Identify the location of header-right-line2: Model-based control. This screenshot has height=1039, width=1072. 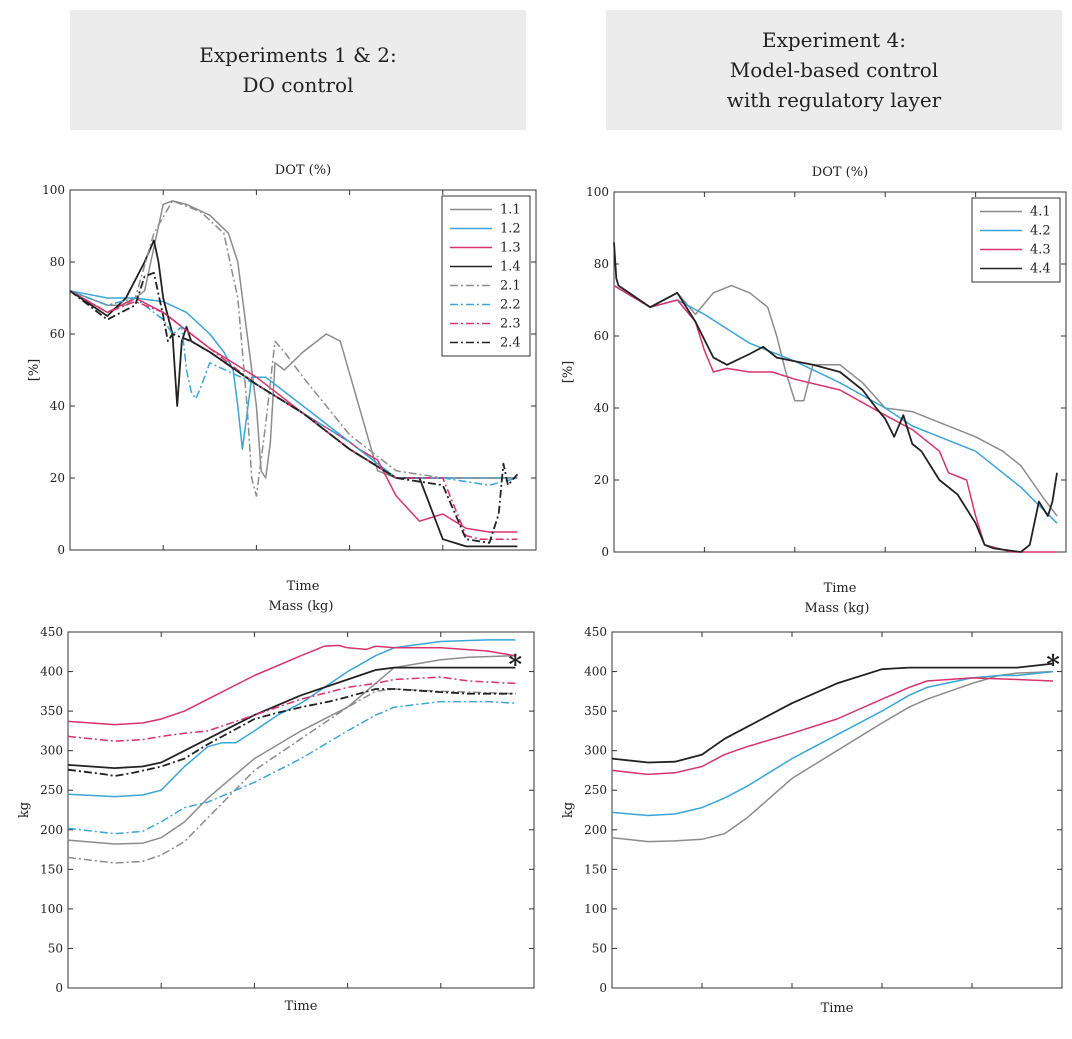
(834, 70).